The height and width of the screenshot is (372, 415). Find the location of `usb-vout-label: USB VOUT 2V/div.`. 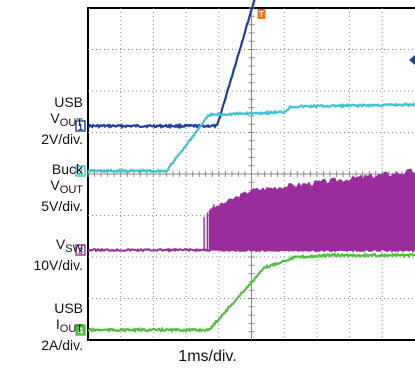

usb-vout-label: USB VOUT 2V/div. is located at coordinates (62, 120).